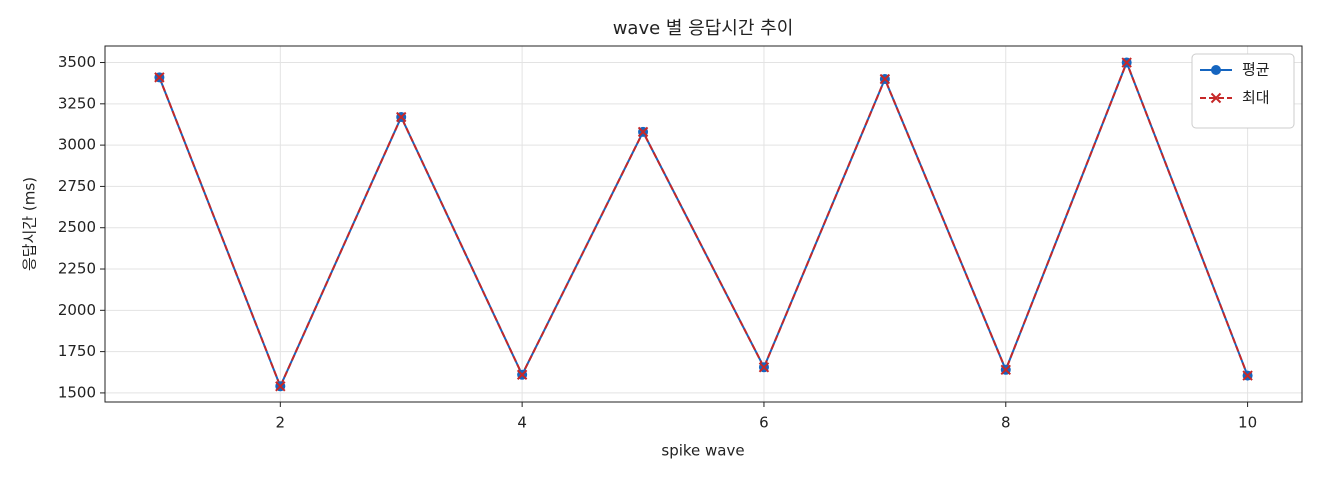 The height and width of the screenshot is (480, 1320). What do you see at coordinates (77, 351) in the screenshot?
I see `y-tick-label: 1750` at bounding box center [77, 351].